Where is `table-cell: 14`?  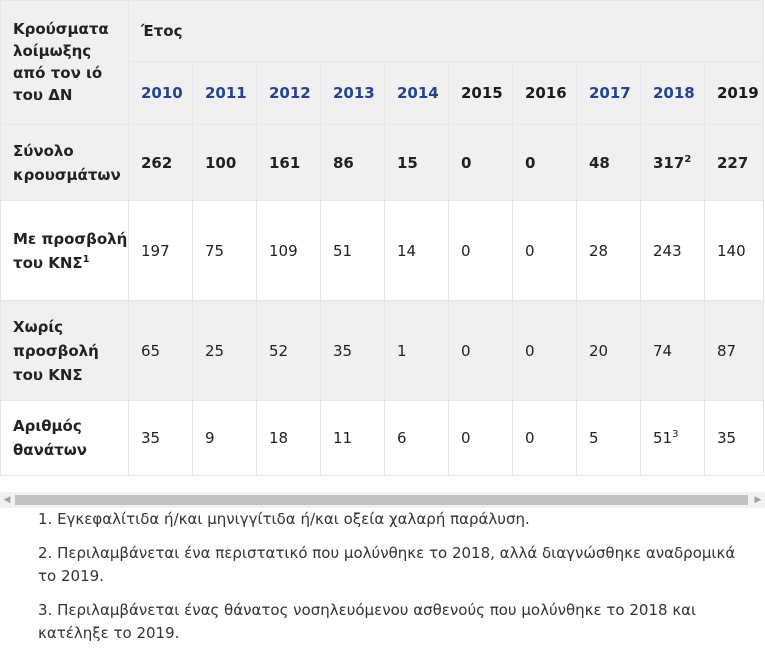
table-cell: 14 is located at coordinates (416, 250).